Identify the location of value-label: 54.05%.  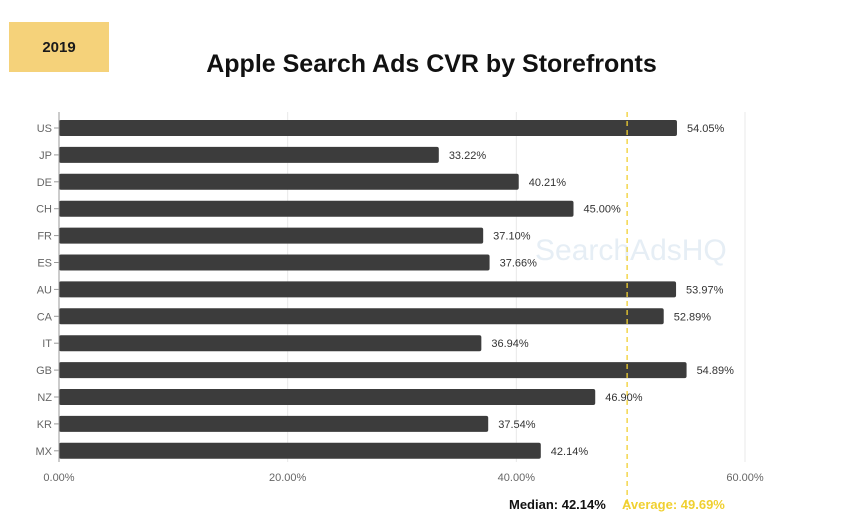
(706, 129).